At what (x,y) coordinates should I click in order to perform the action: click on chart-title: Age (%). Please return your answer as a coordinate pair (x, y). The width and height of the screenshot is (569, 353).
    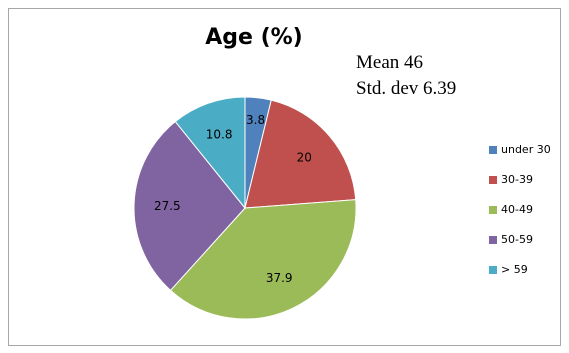
    Looking at the image, I should click on (254, 37).